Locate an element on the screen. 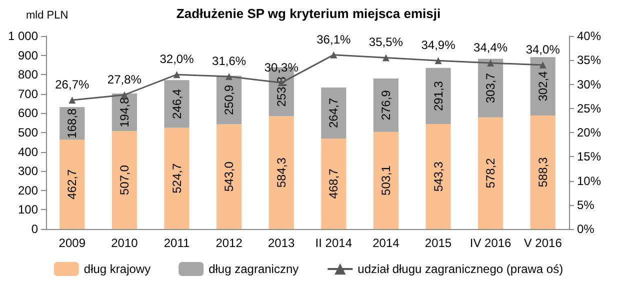  y-tick-label: 600 is located at coordinates (28, 113).